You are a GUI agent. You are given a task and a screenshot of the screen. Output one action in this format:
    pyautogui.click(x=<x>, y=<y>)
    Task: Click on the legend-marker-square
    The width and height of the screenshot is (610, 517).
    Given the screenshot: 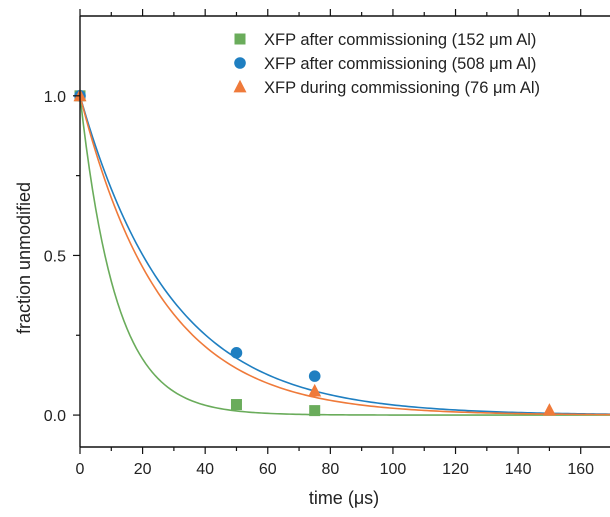 What is the action you would take?
    pyautogui.click(x=240, y=39)
    